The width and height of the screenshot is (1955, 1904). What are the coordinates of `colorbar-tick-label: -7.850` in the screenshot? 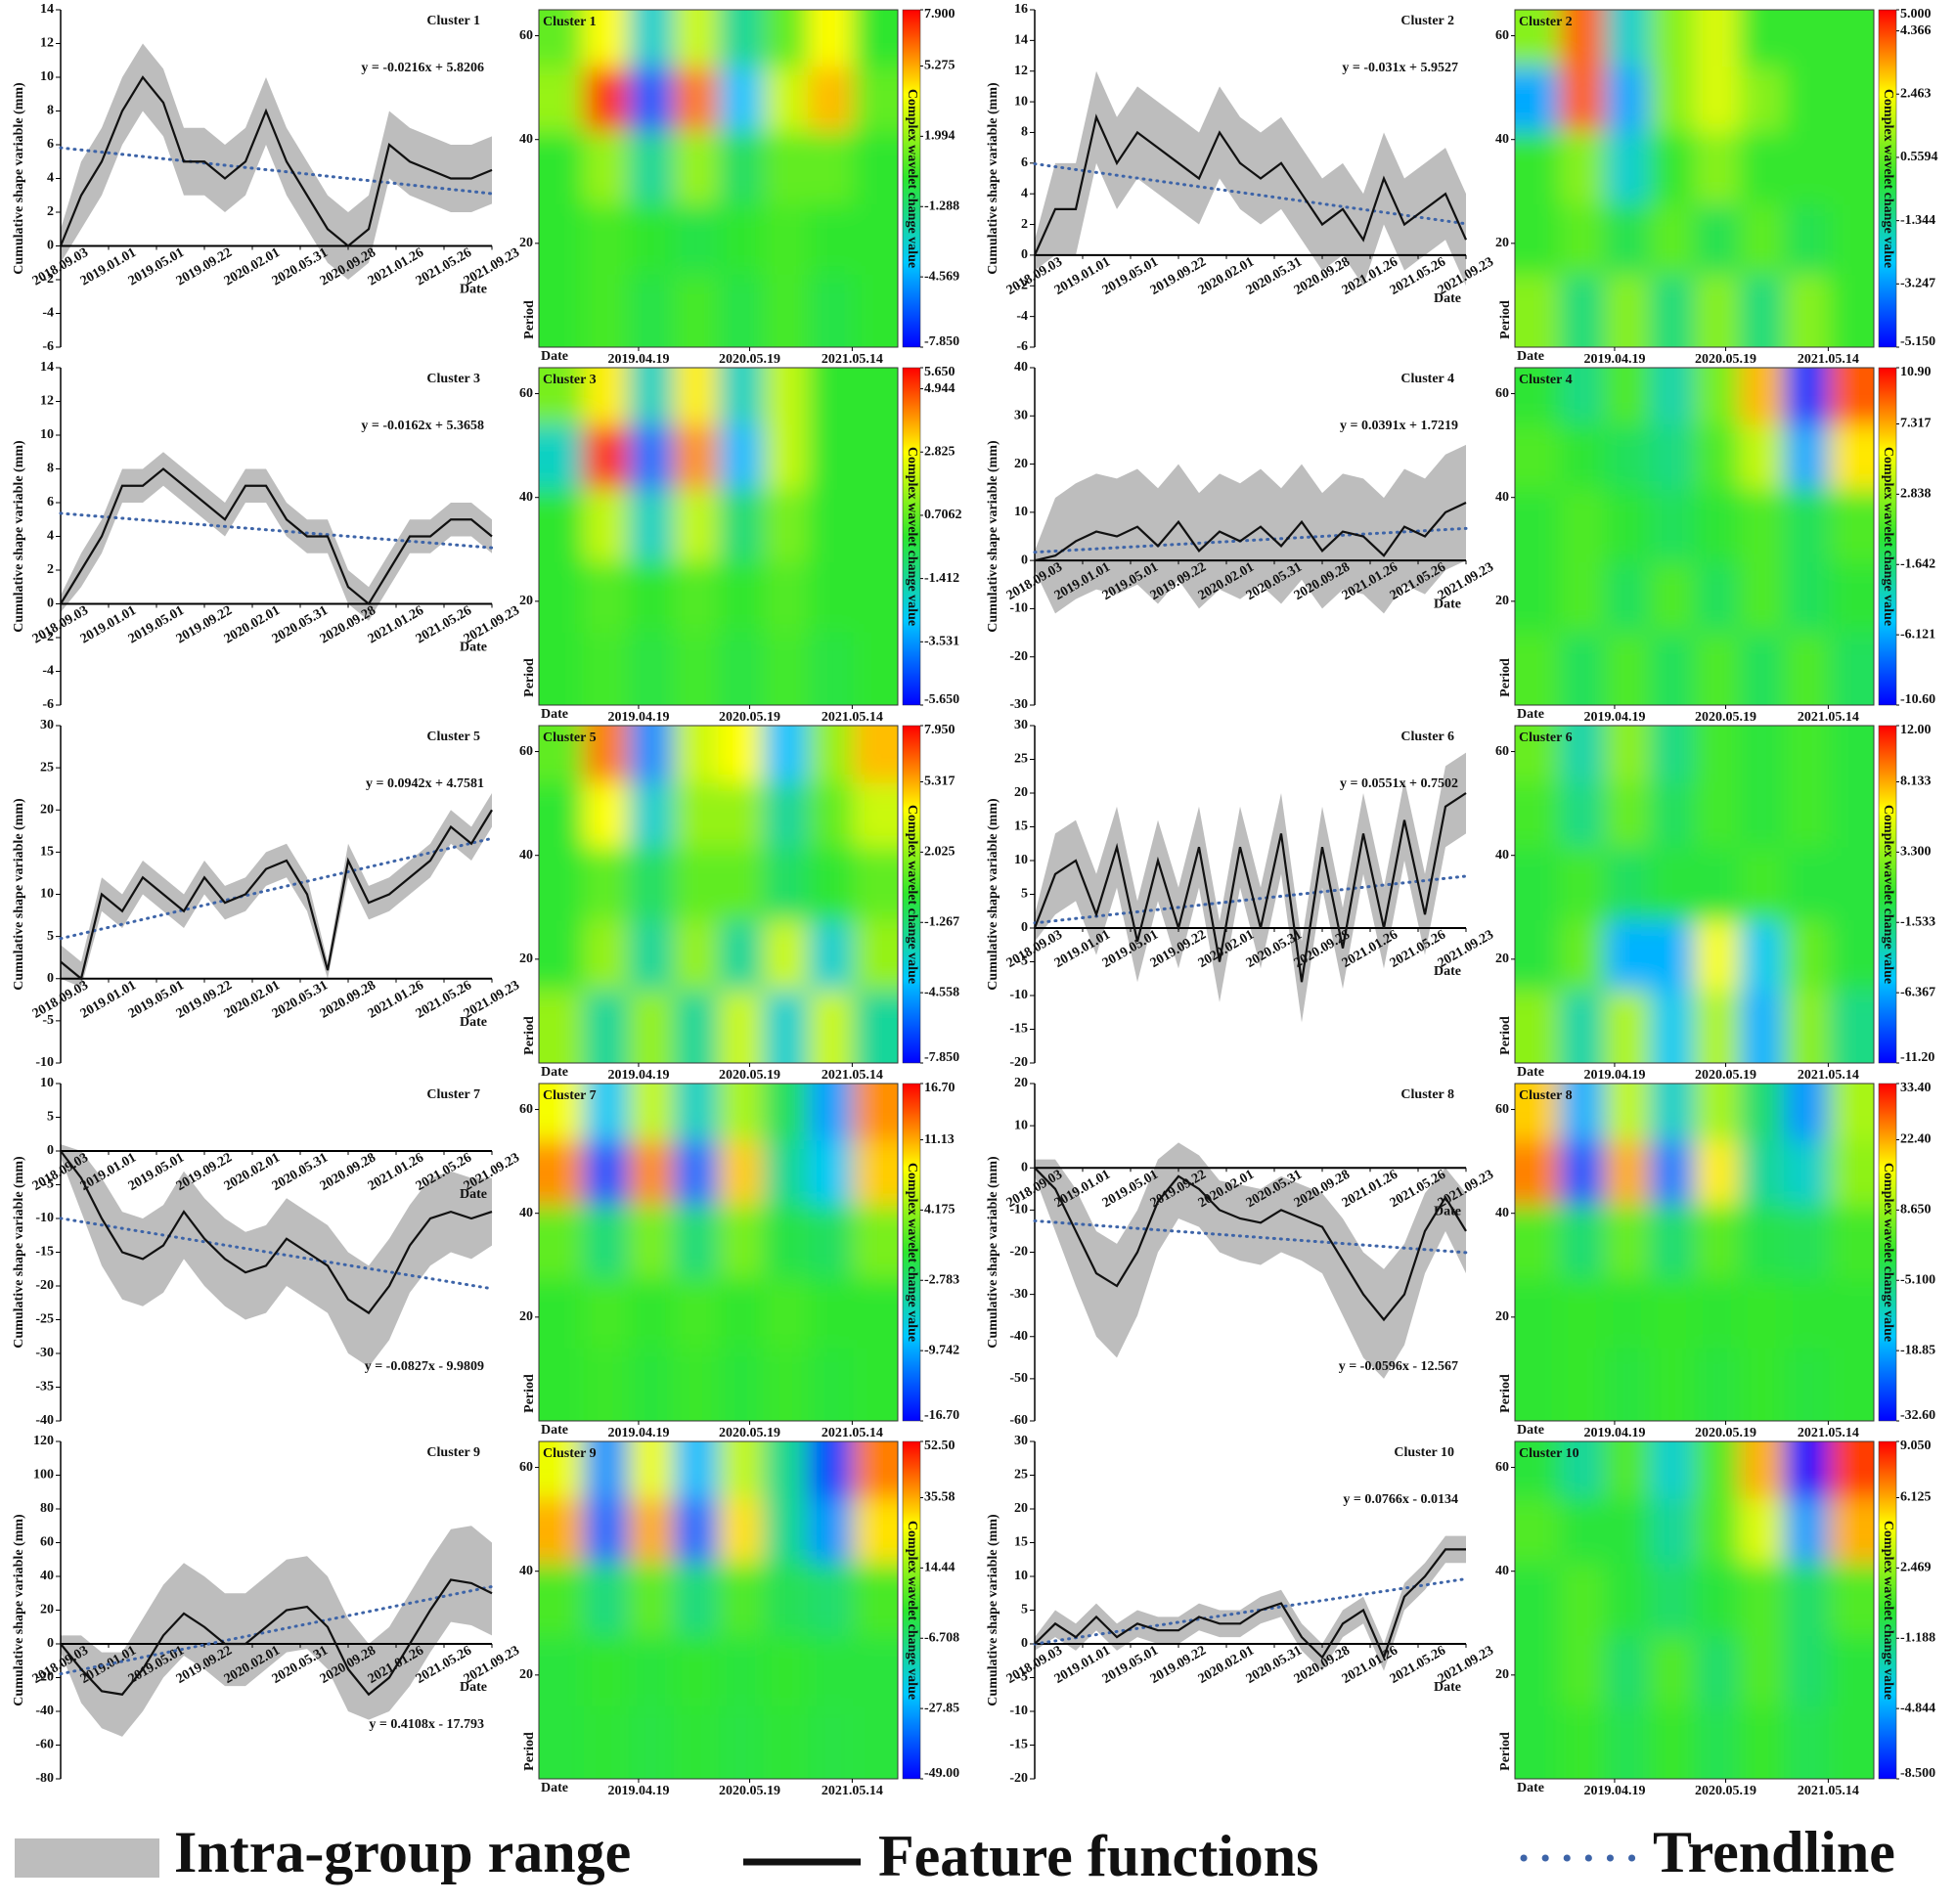 It's located at (941, 1057).